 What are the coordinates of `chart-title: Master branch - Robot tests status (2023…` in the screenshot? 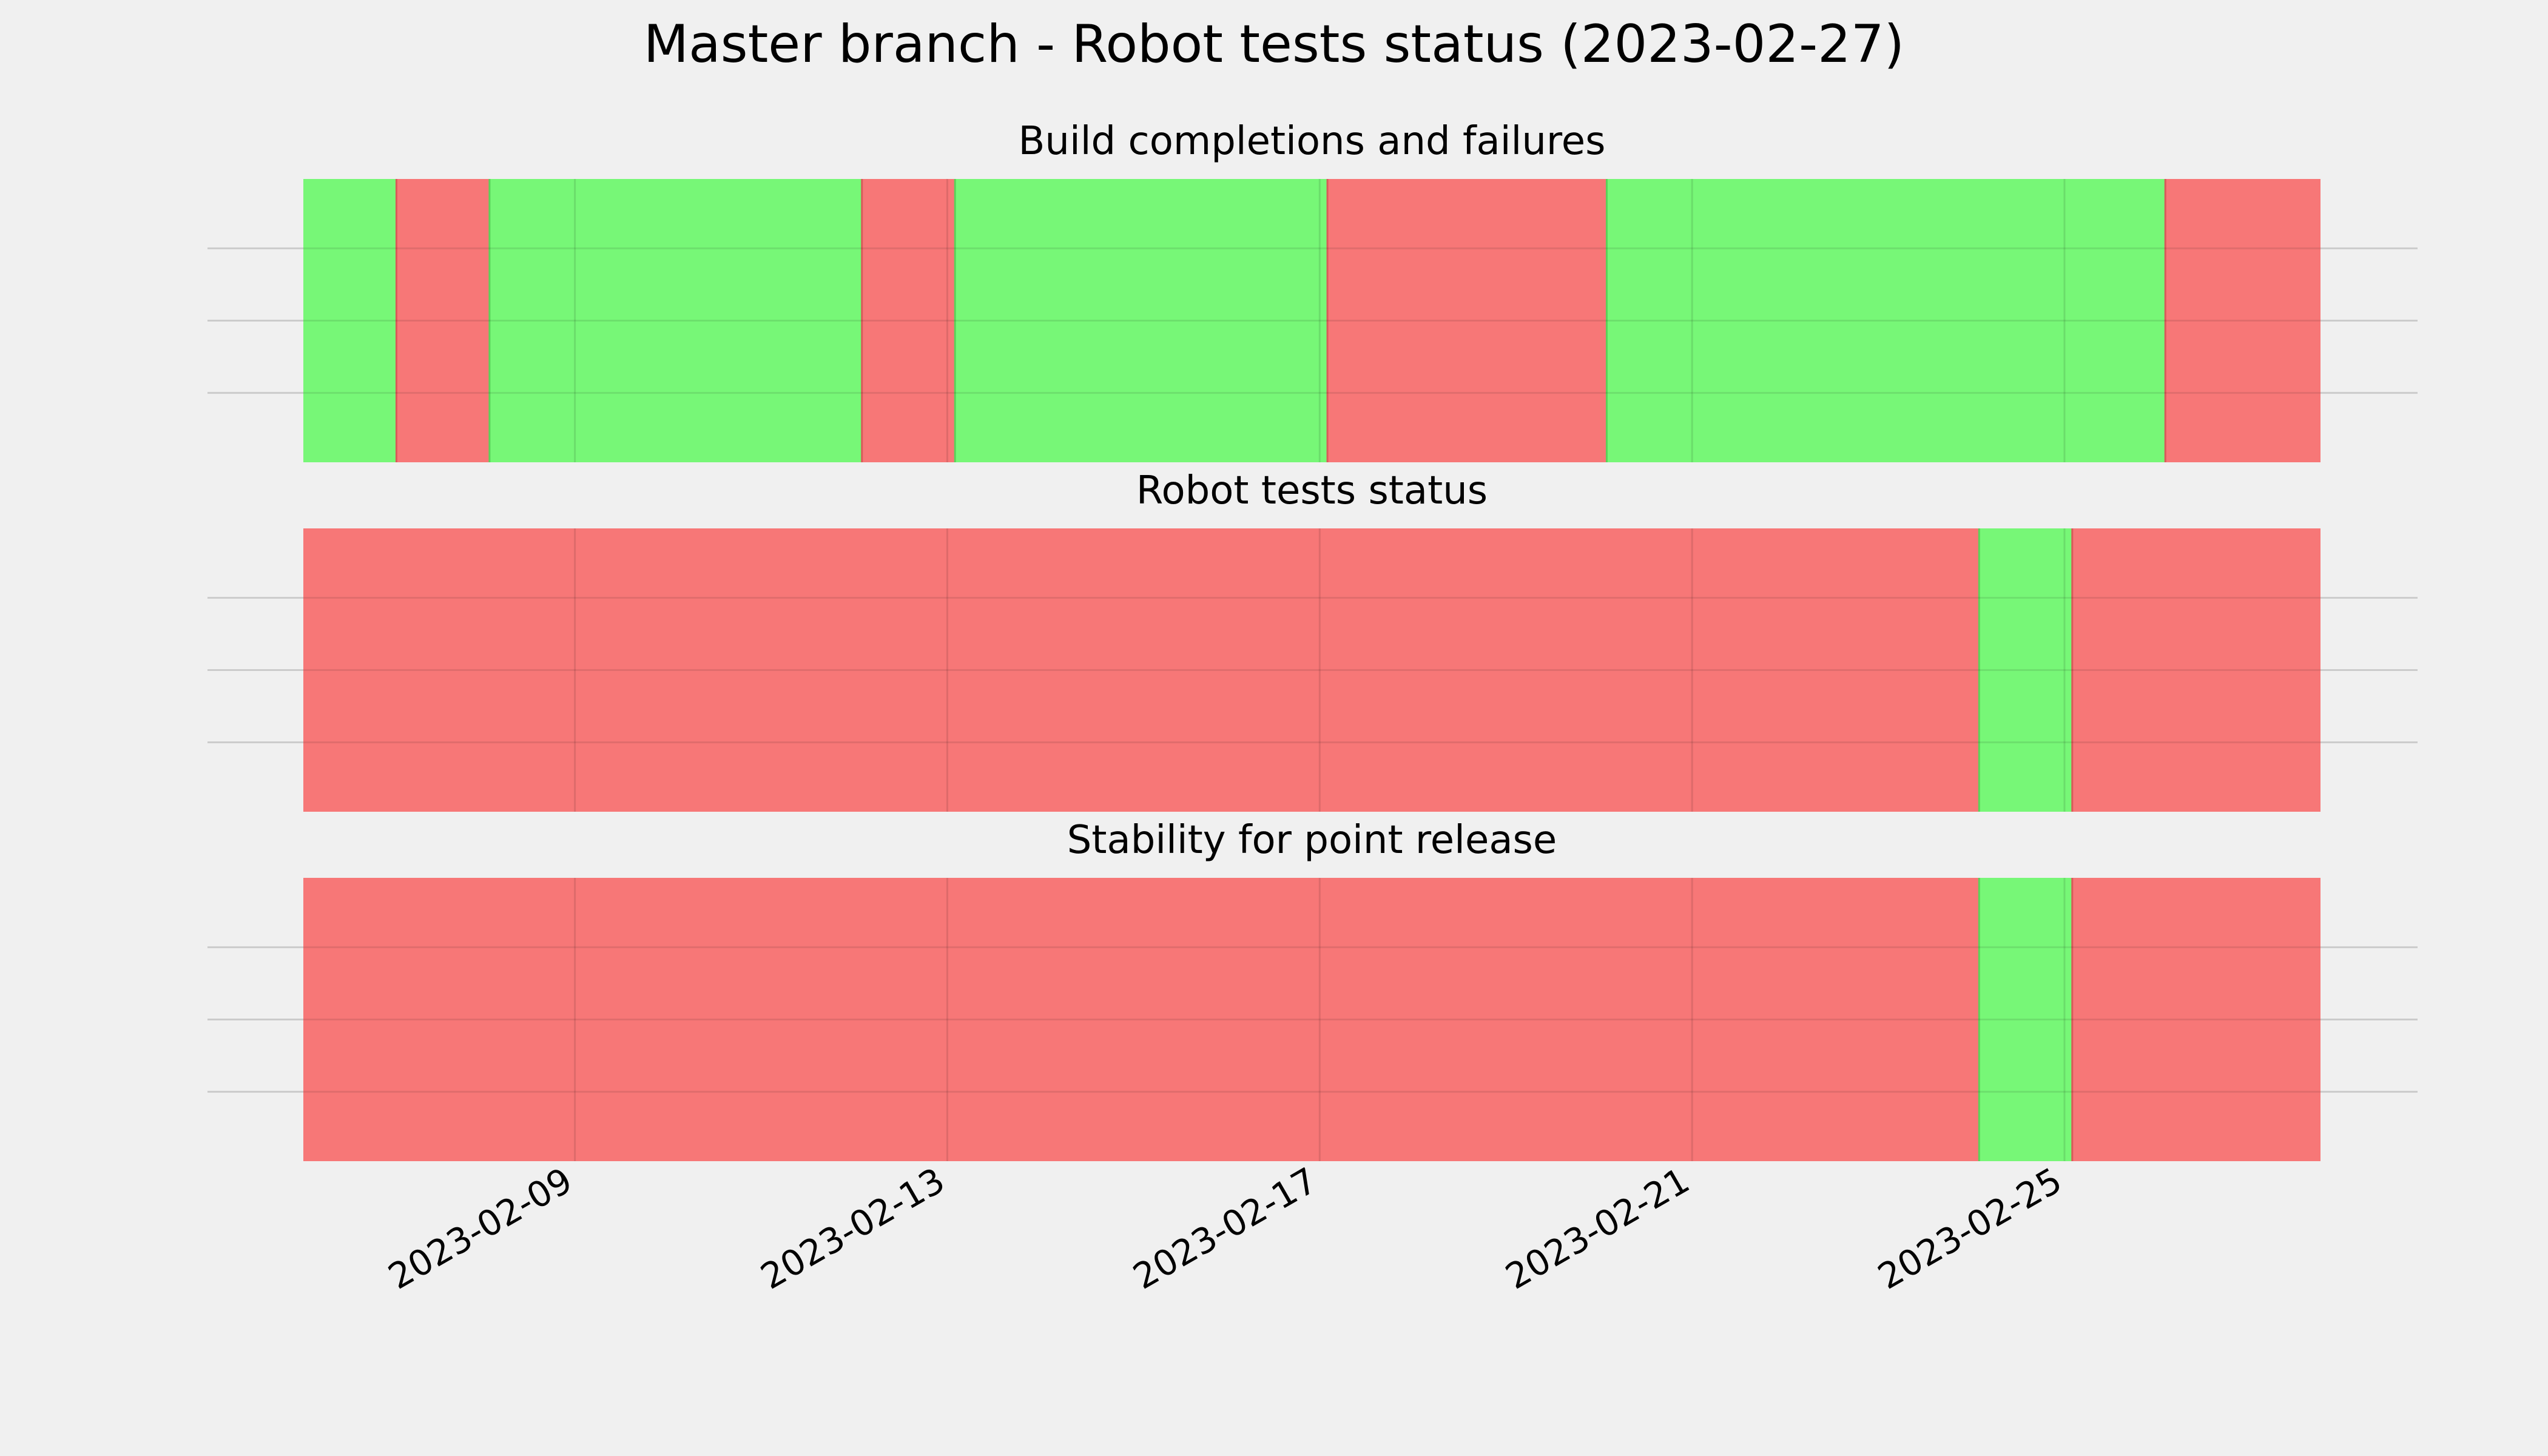 It's located at (1274, 44).